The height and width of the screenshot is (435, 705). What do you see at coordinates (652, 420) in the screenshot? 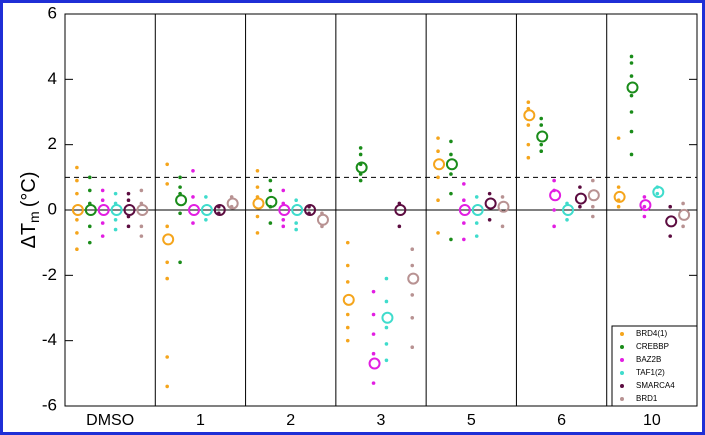
I see `x-tick-label: 10` at bounding box center [652, 420].